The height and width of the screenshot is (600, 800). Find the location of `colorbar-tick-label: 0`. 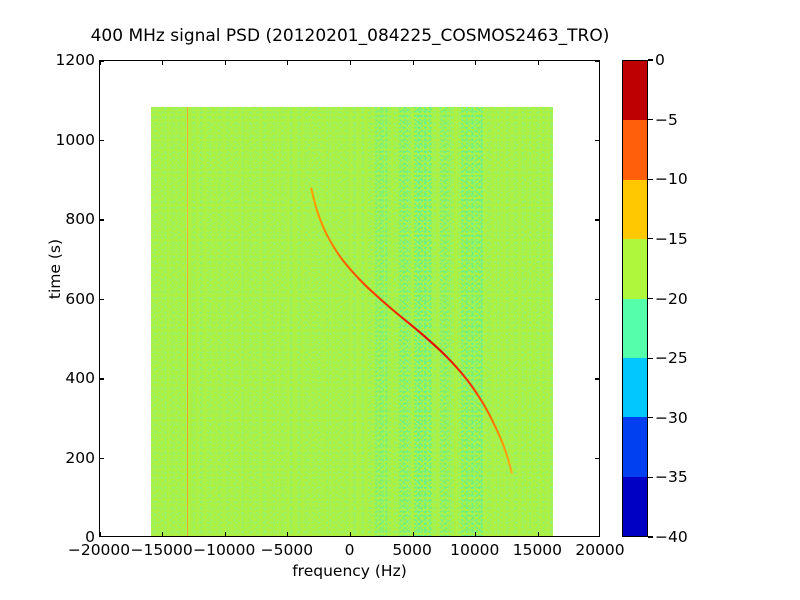

colorbar-tick-label: 0 is located at coordinates (660, 60).